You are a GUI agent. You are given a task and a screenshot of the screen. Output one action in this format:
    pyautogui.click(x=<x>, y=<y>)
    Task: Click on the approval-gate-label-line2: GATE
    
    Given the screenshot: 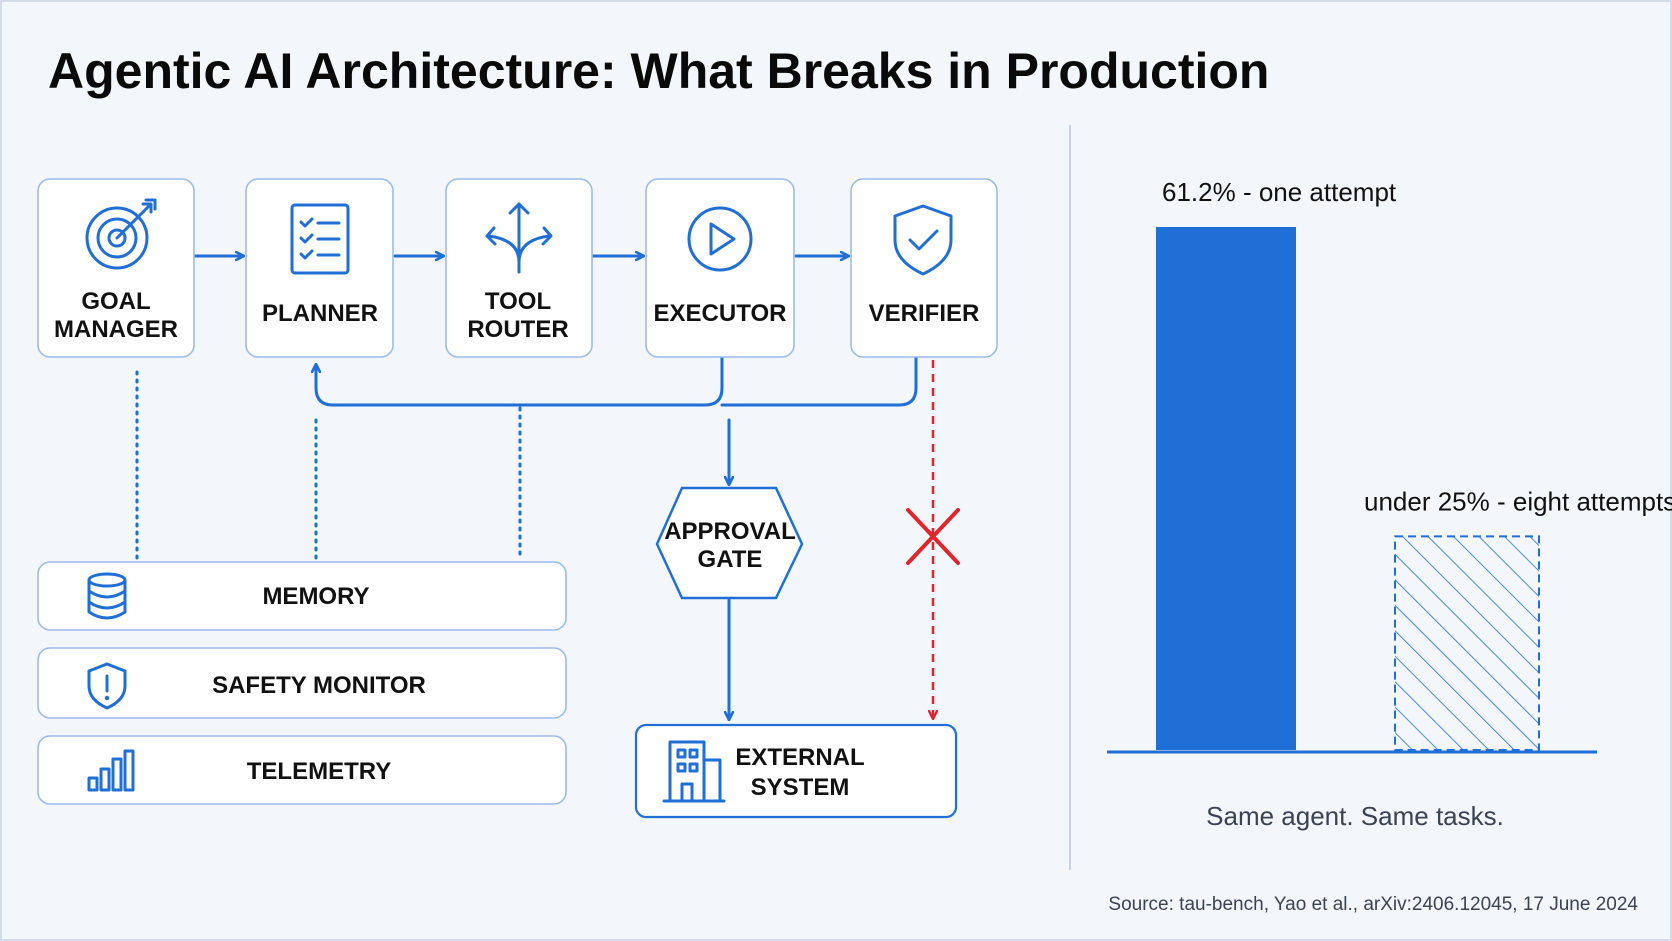 What is the action you would take?
    pyautogui.click(x=730, y=559)
    